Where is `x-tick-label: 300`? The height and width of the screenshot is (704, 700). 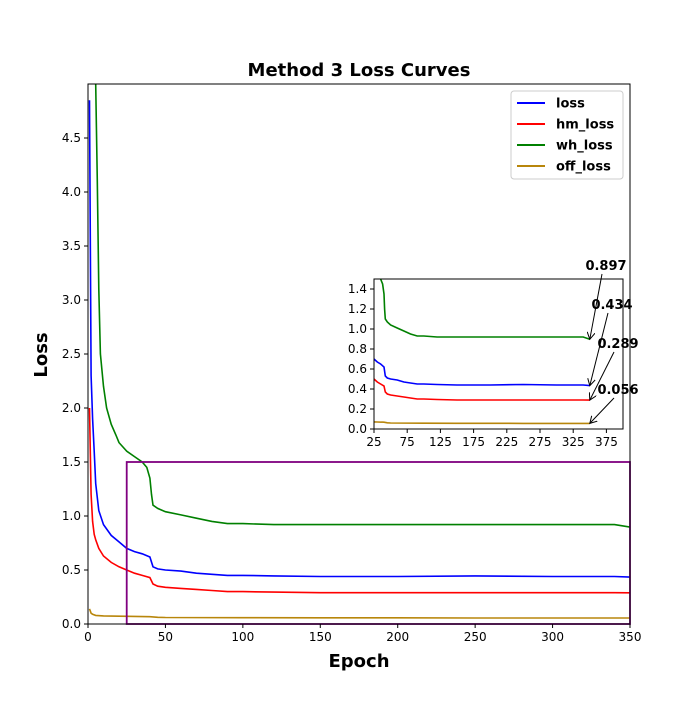
x-tick-label: 300 is located at coordinates (552, 637).